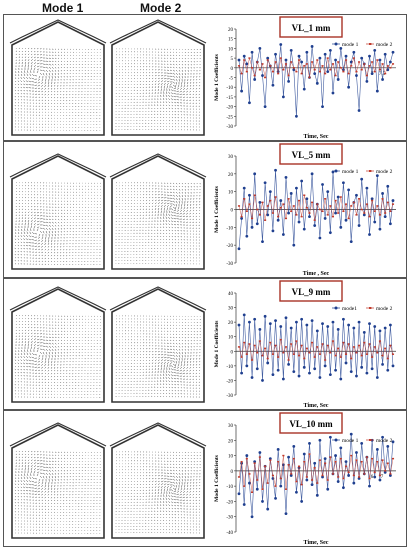 This screenshot has height=550, width=410. What do you see at coordinates (316, 137) in the screenshot?
I see `x-axis-label: Time, Sec` at bounding box center [316, 137].